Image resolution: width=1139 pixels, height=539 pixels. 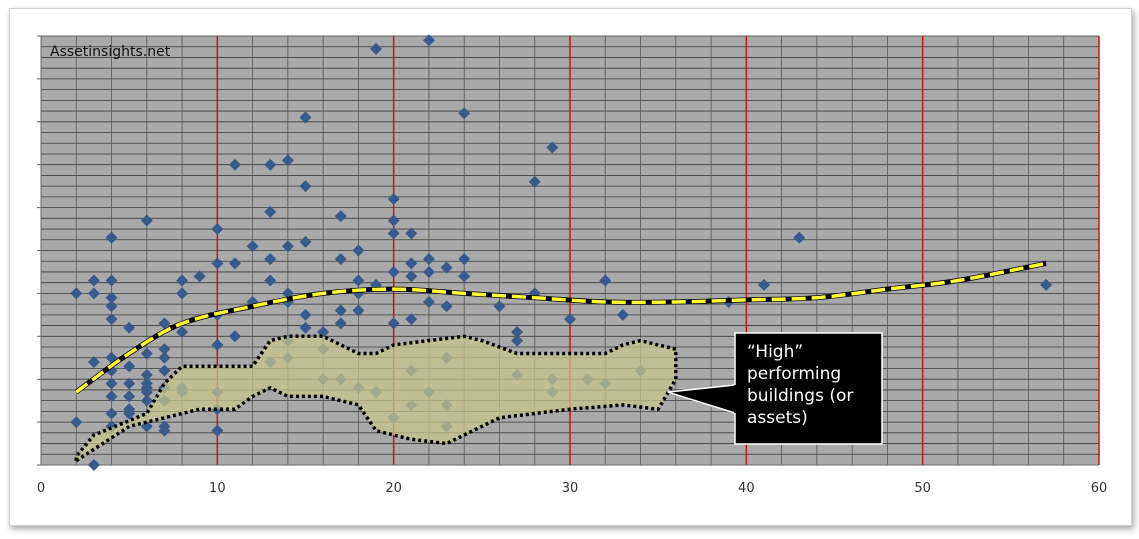 What do you see at coordinates (217, 488) in the screenshot?
I see `x-tick-label: 10` at bounding box center [217, 488].